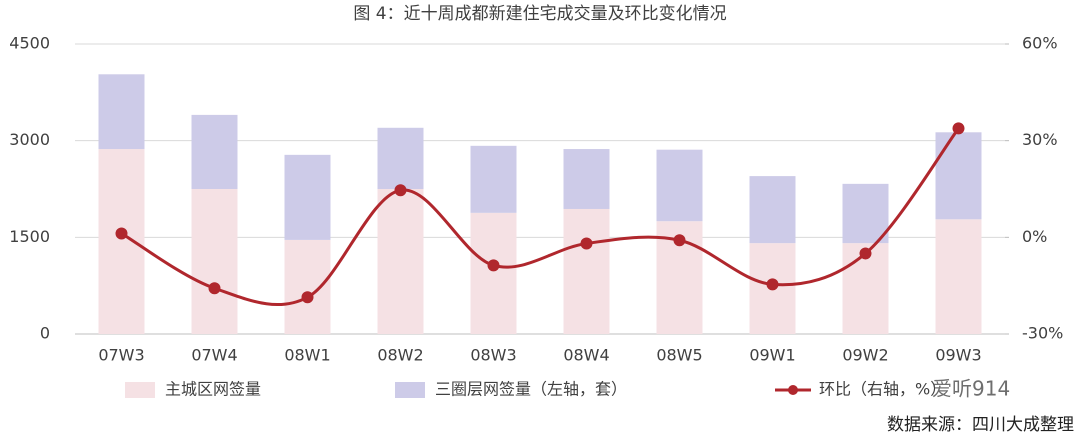  Describe the element at coordinates (971, 389) in the screenshot. I see `watermark: 爱听914` at that location.